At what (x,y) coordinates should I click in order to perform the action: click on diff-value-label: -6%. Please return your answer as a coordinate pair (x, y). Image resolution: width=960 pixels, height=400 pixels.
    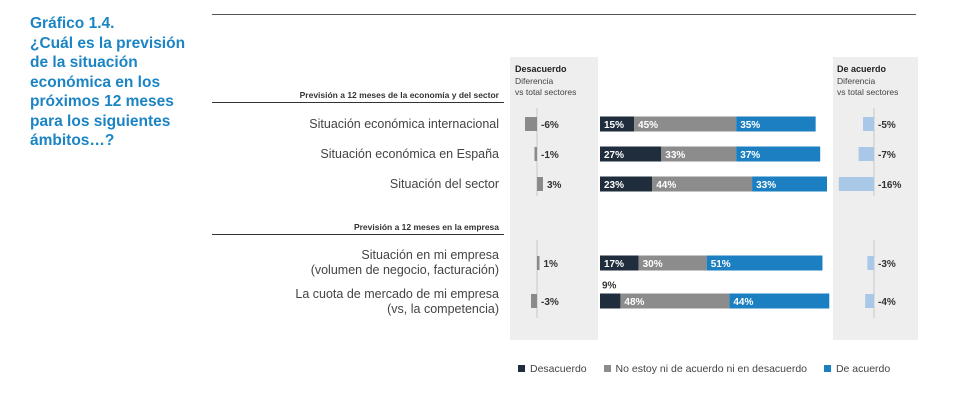
    Looking at the image, I should click on (550, 125).